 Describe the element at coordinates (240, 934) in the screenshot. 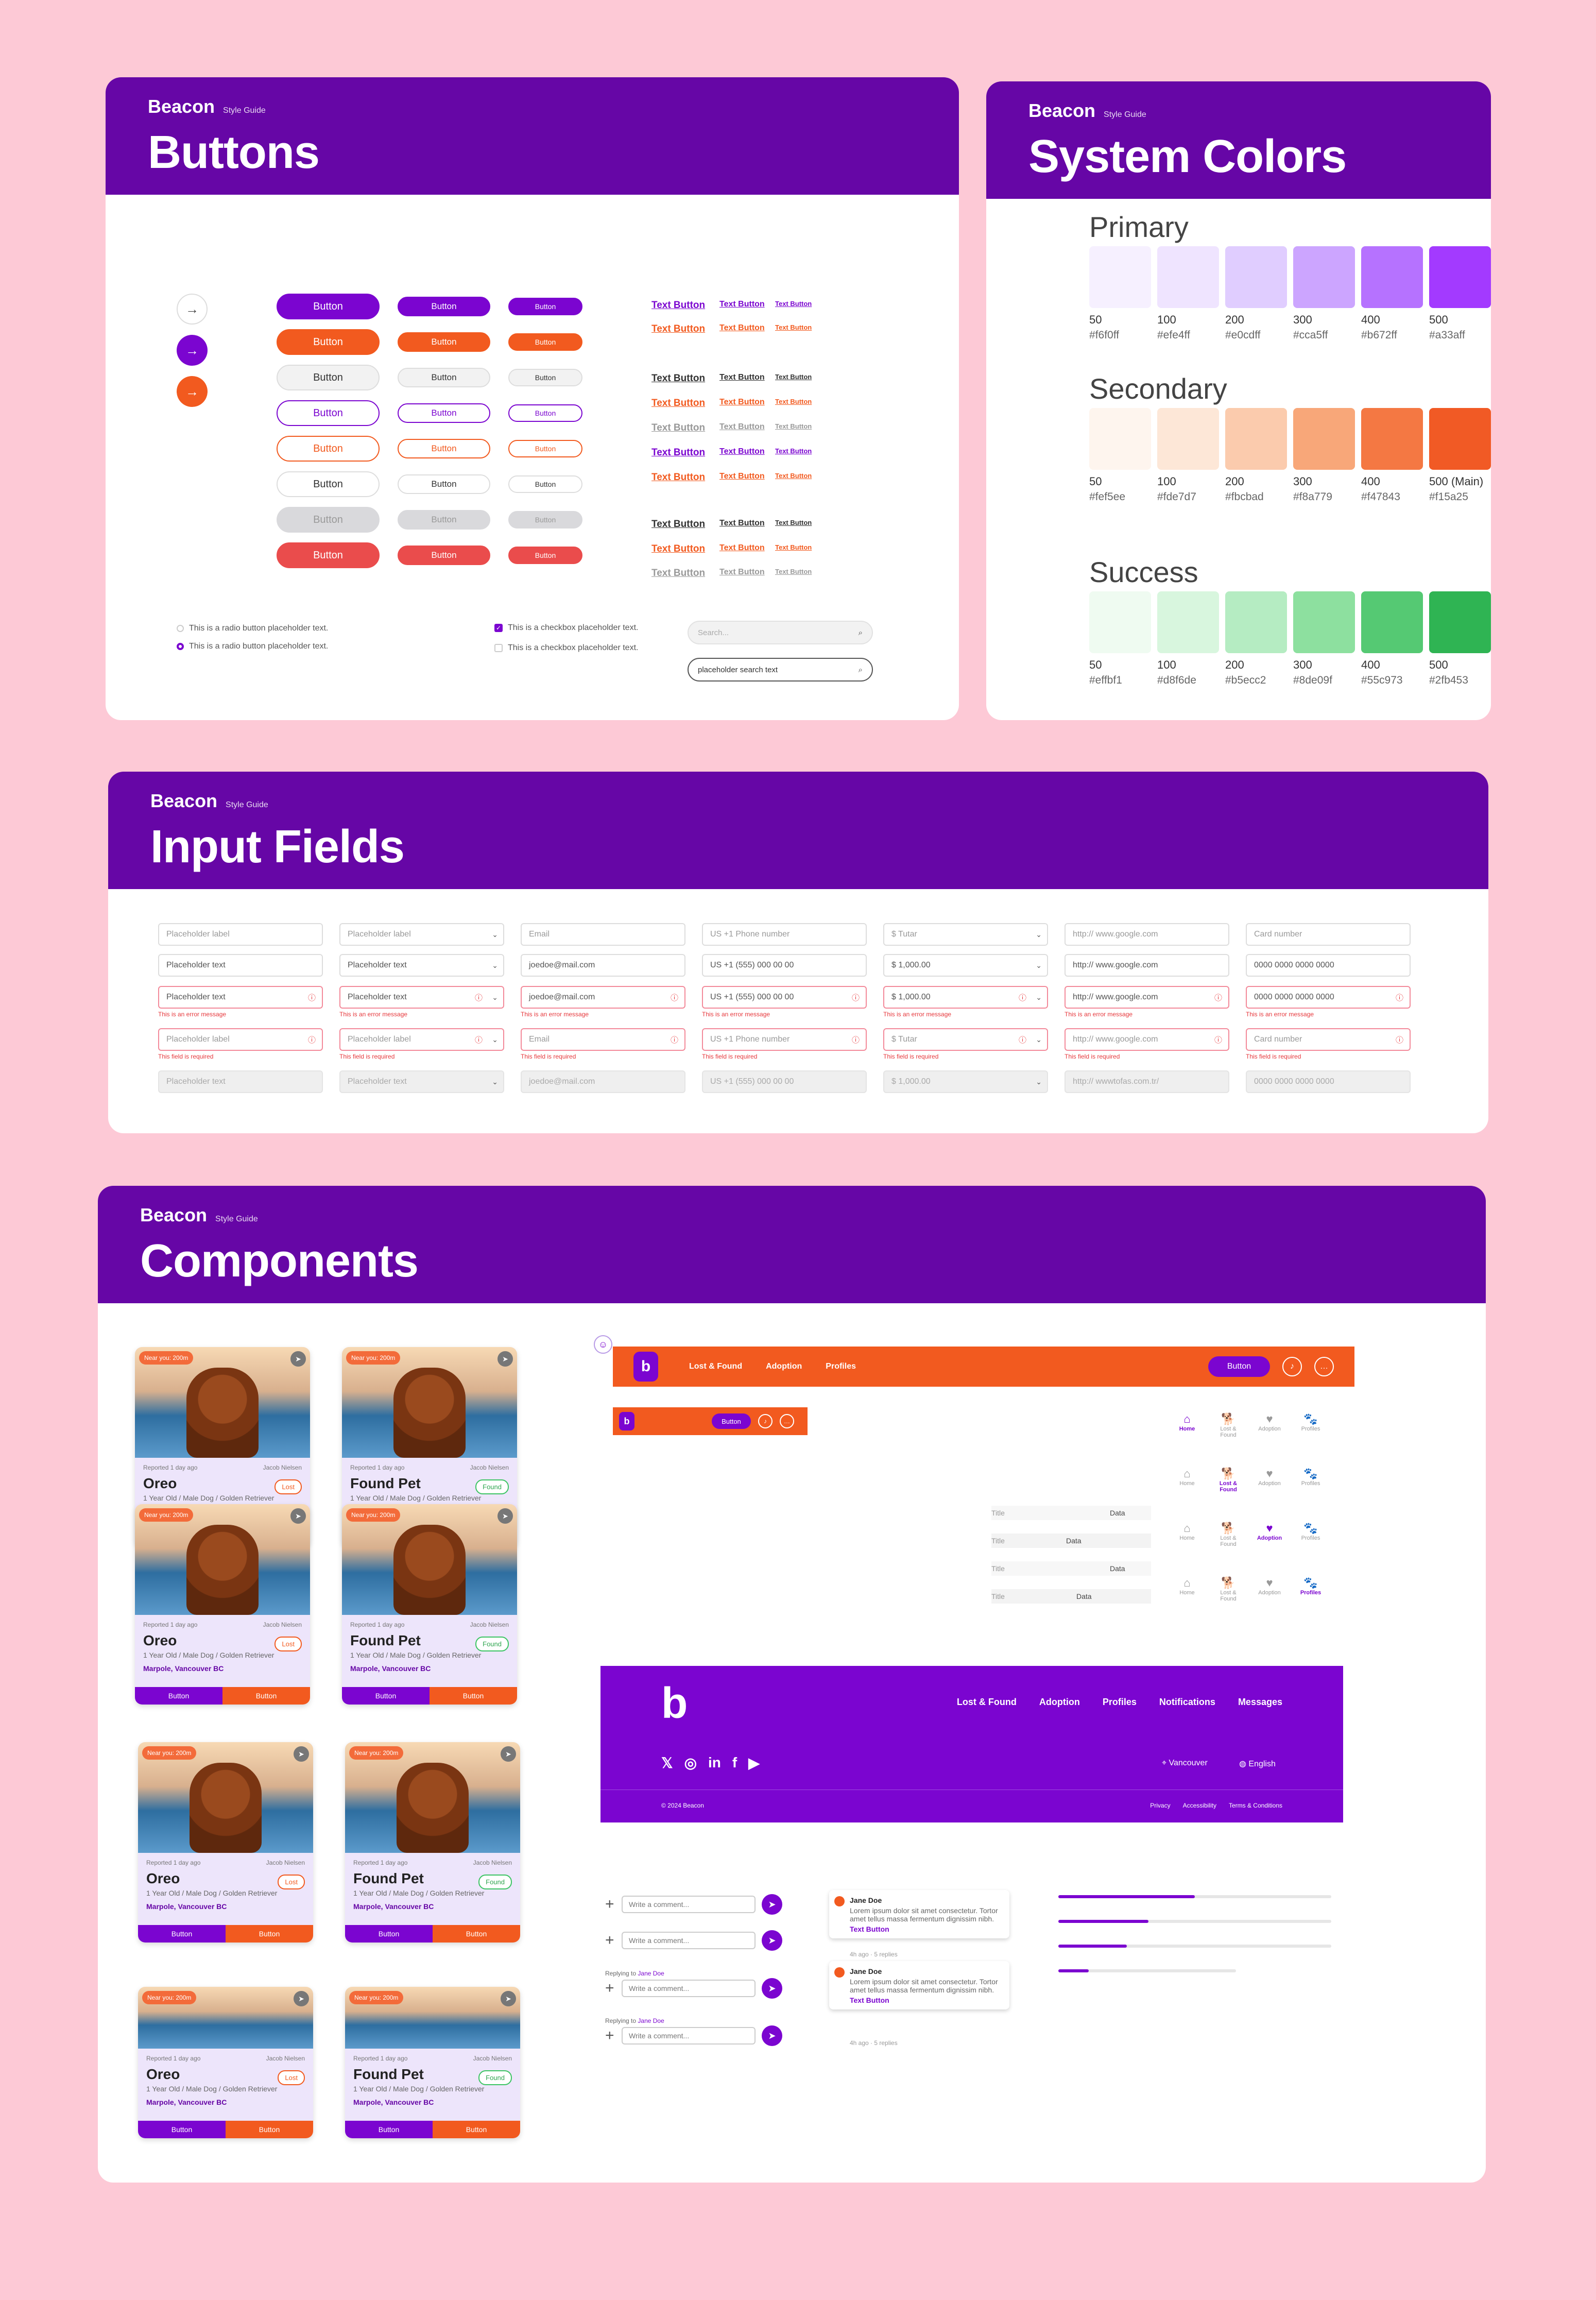

I see `input-field: Placeholder label` at that location.